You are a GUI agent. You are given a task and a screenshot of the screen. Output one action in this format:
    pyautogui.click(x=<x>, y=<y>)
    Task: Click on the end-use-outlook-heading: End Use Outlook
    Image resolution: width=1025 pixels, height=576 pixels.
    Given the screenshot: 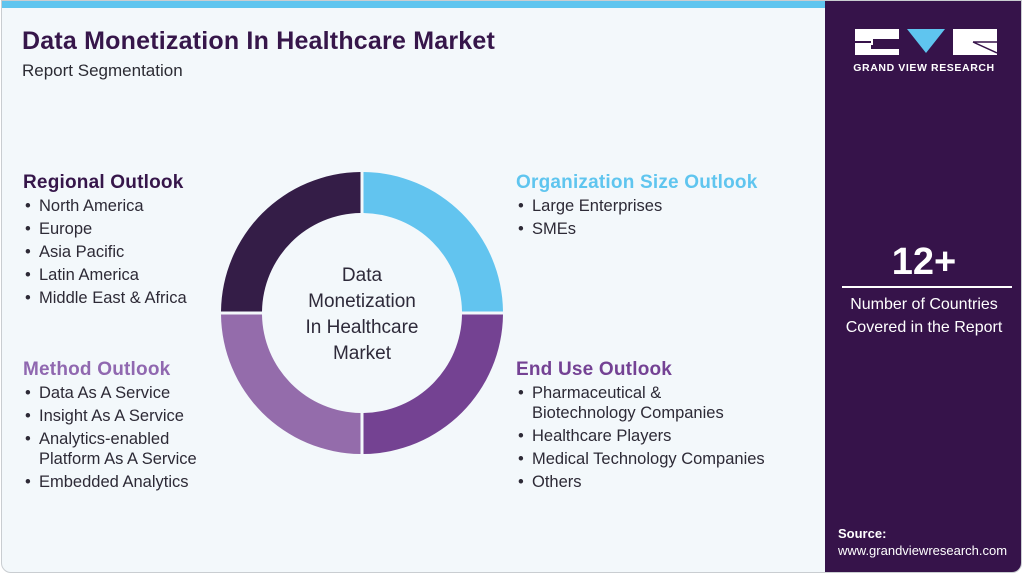 What is the action you would take?
    pyautogui.click(x=594, y=369)
    